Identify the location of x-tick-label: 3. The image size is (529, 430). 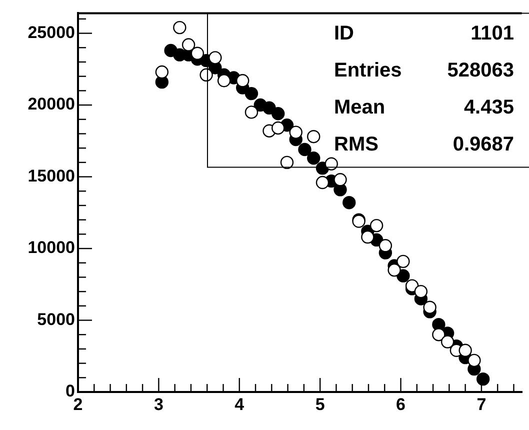
(159, 404).